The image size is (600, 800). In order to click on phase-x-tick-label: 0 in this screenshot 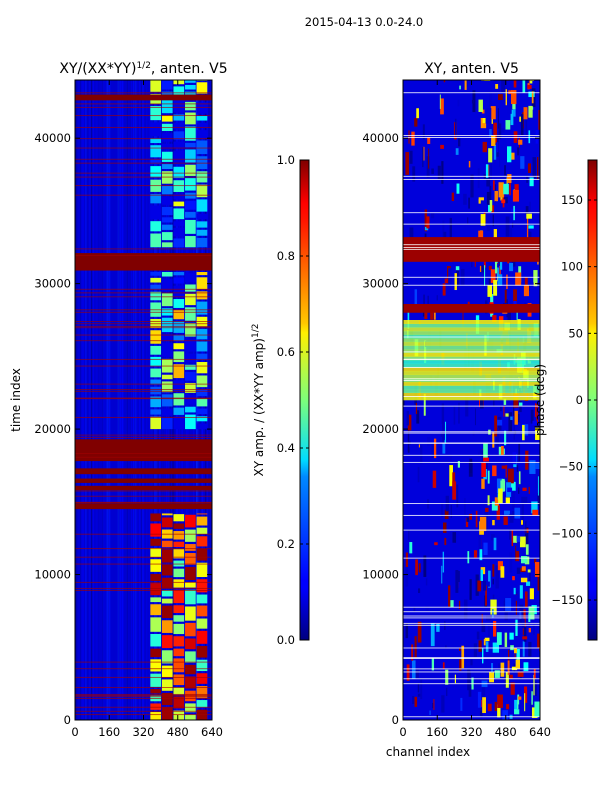, I will do `click(402, 732)`.